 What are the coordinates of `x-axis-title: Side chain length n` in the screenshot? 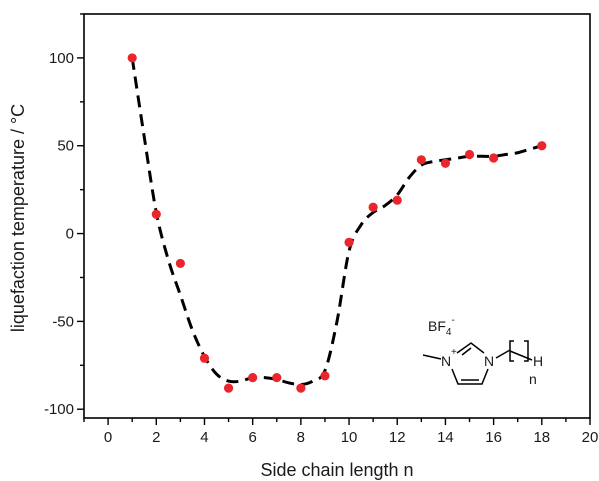 It's located at (336, 470).